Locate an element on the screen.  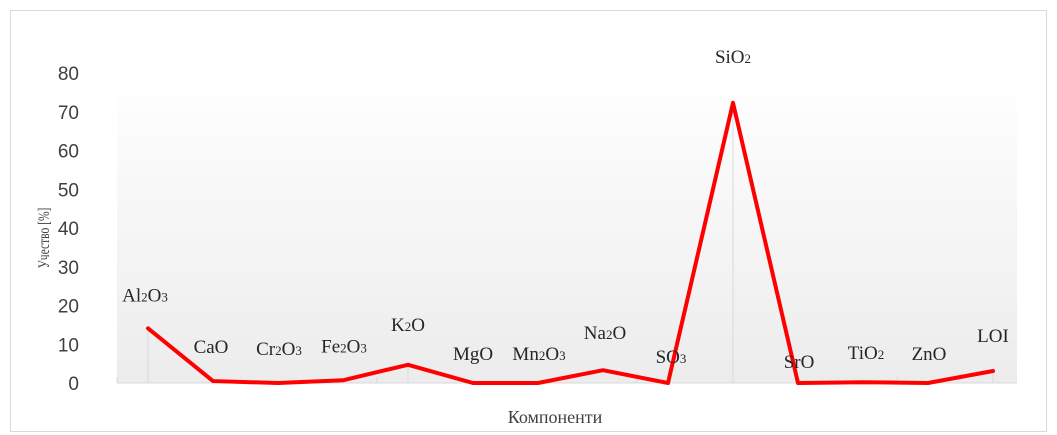
label-text: ZnO is located at coordinates (929, 354).